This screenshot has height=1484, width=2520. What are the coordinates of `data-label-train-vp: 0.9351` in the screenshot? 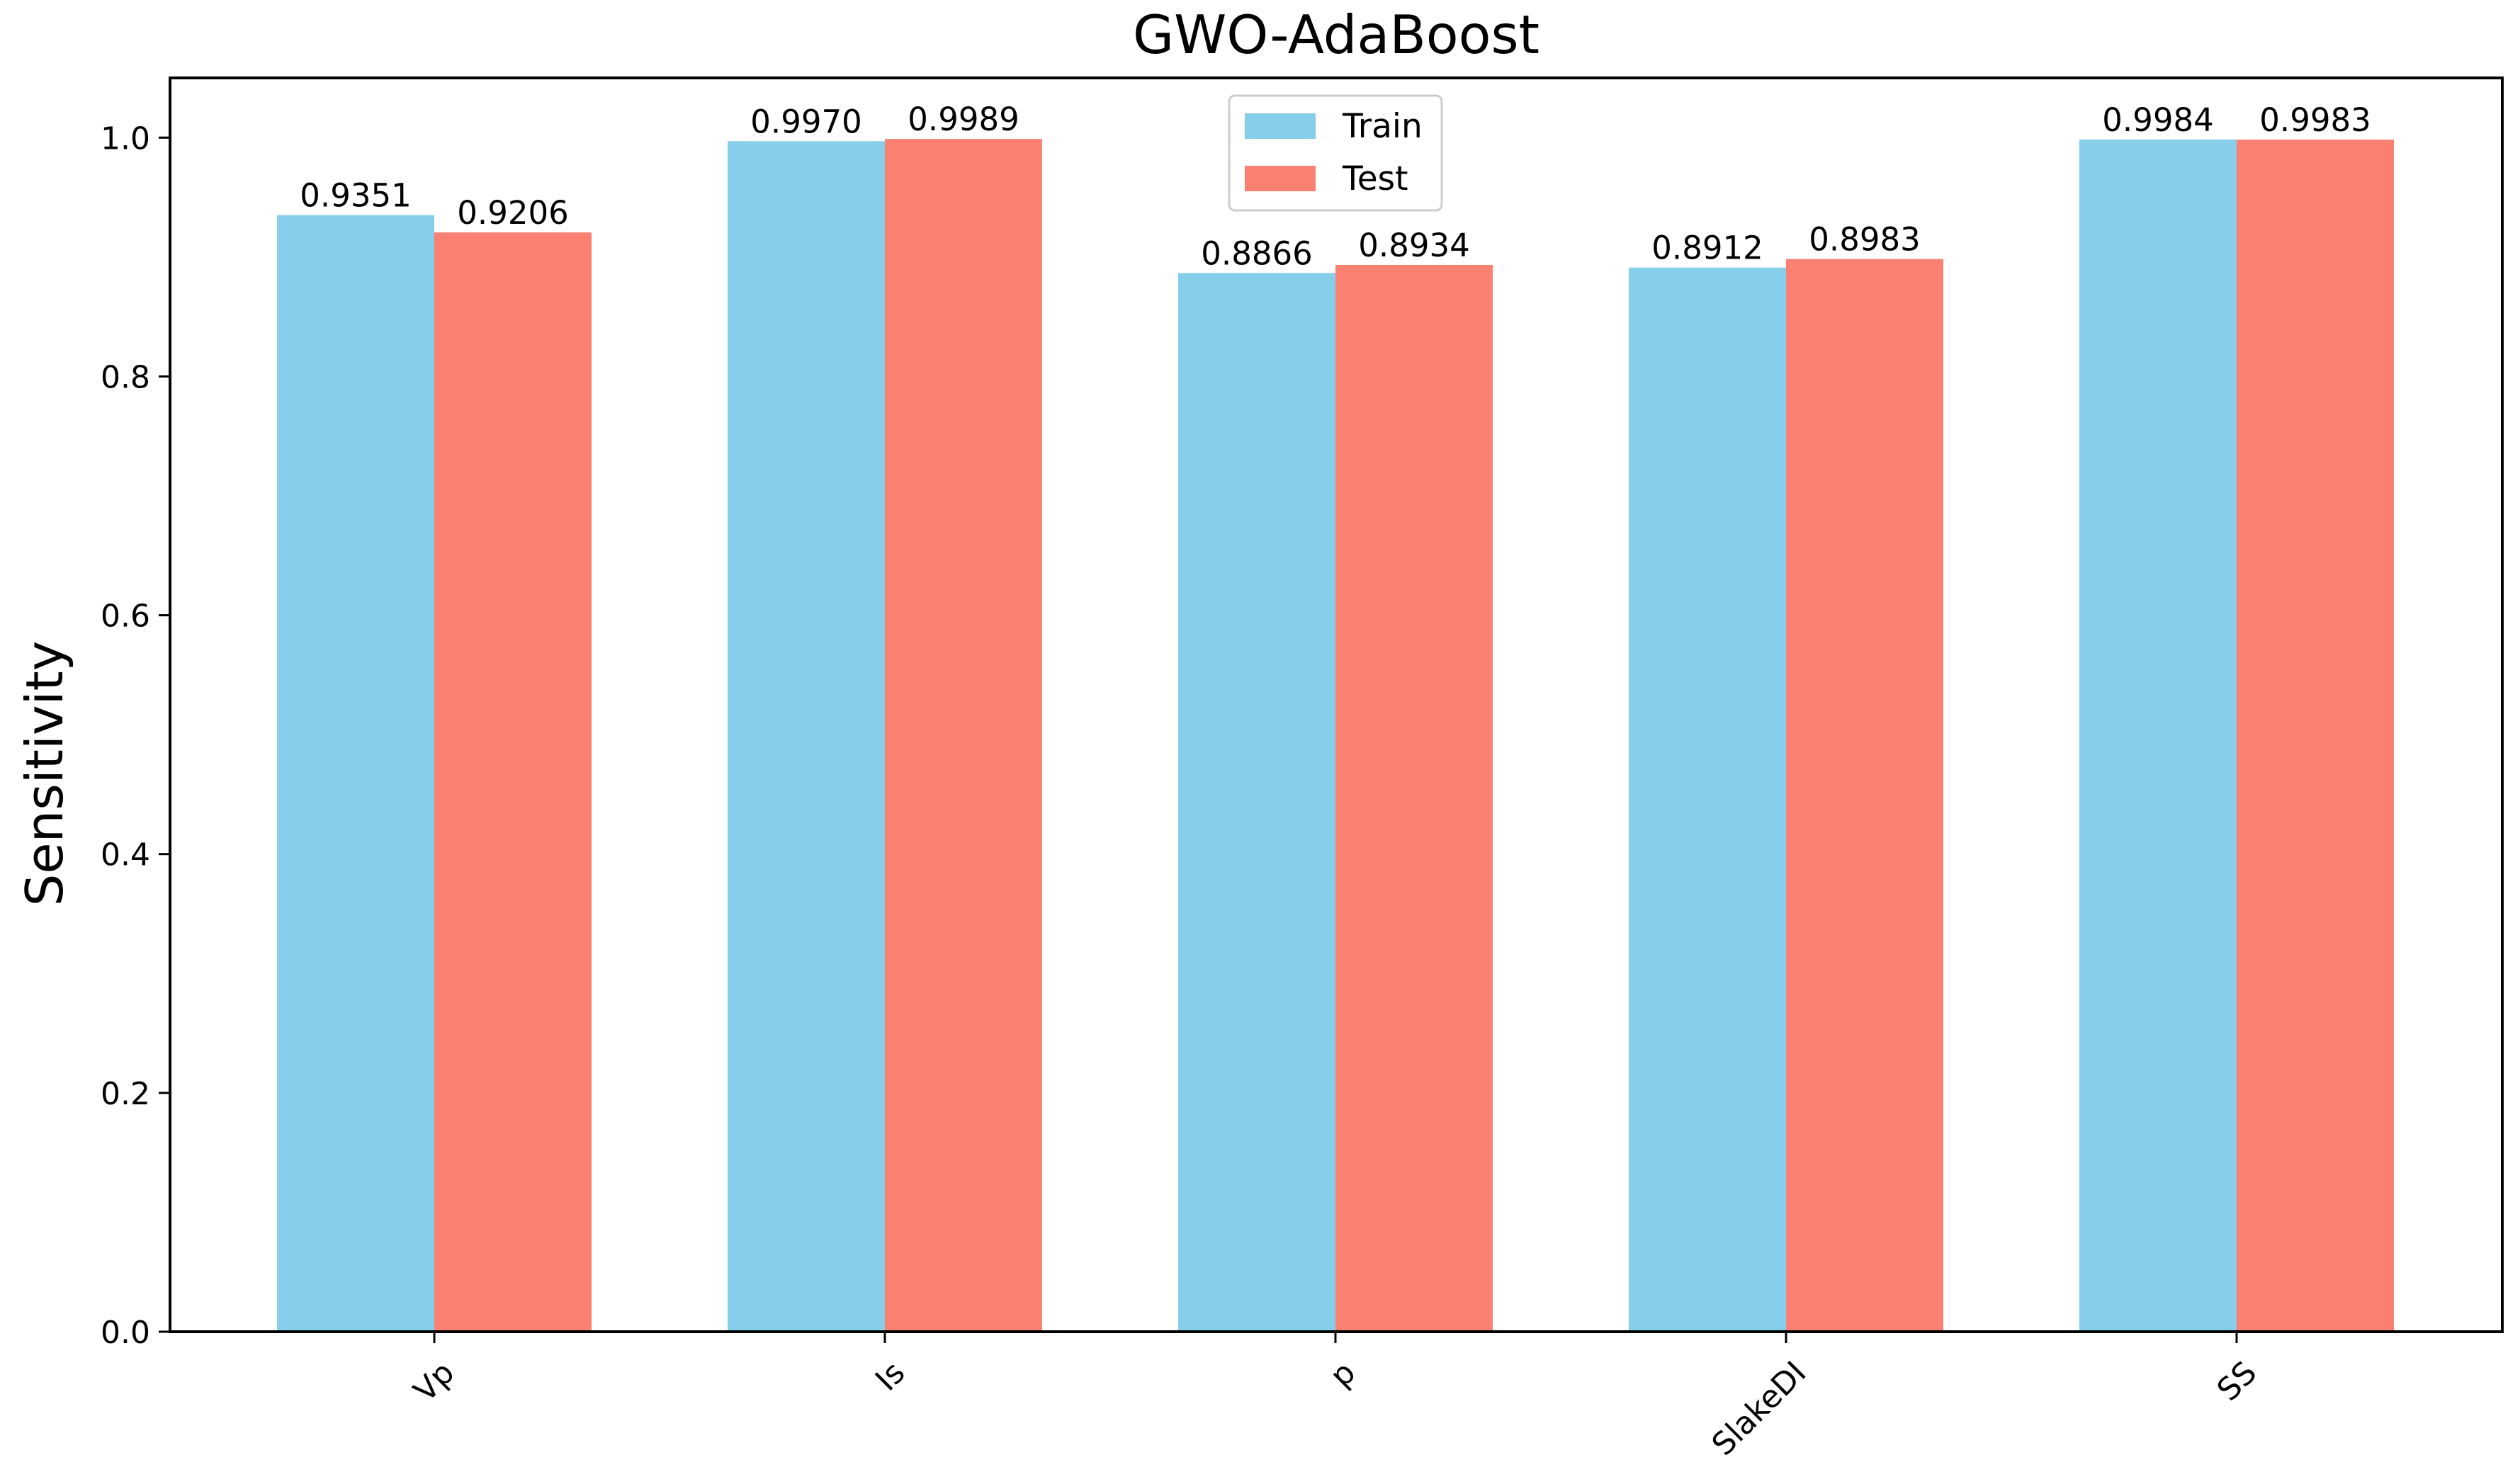 It's located at (355, 196).